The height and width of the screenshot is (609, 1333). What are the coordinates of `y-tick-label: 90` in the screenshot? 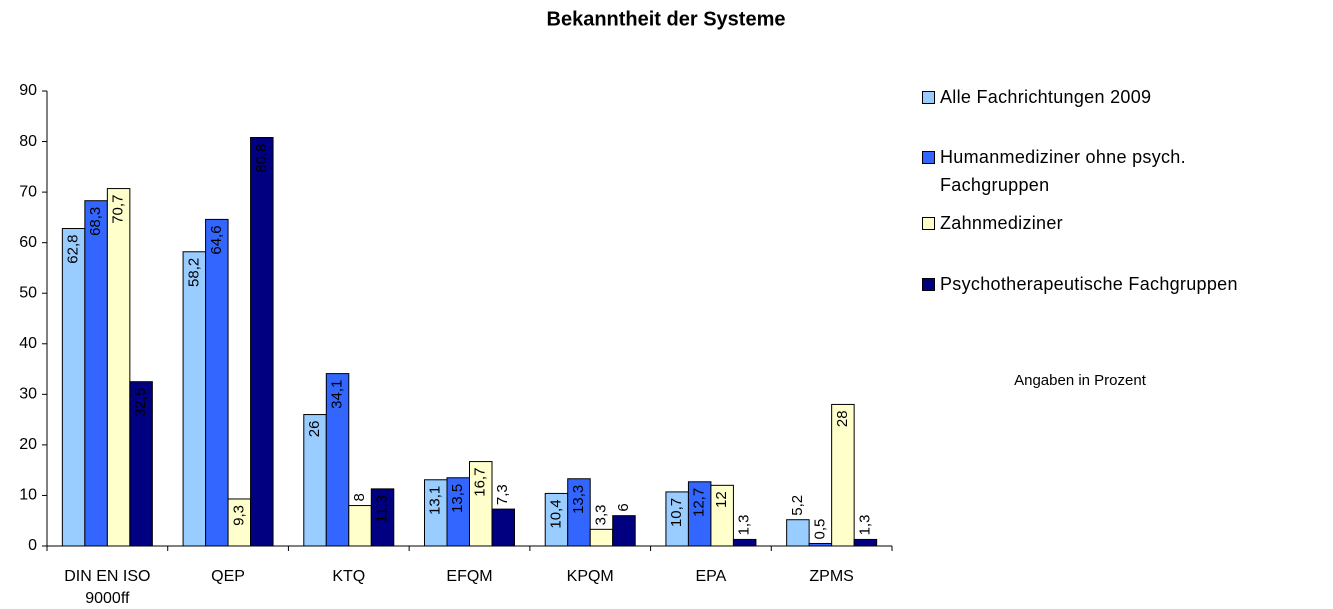 It's located at (28, 90).